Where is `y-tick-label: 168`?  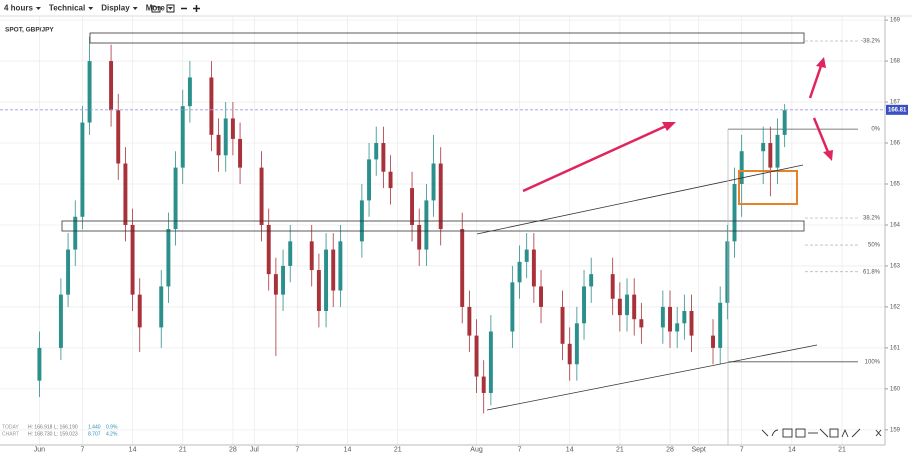 y-tick-label: 168 is located at coordinates (895, 62).